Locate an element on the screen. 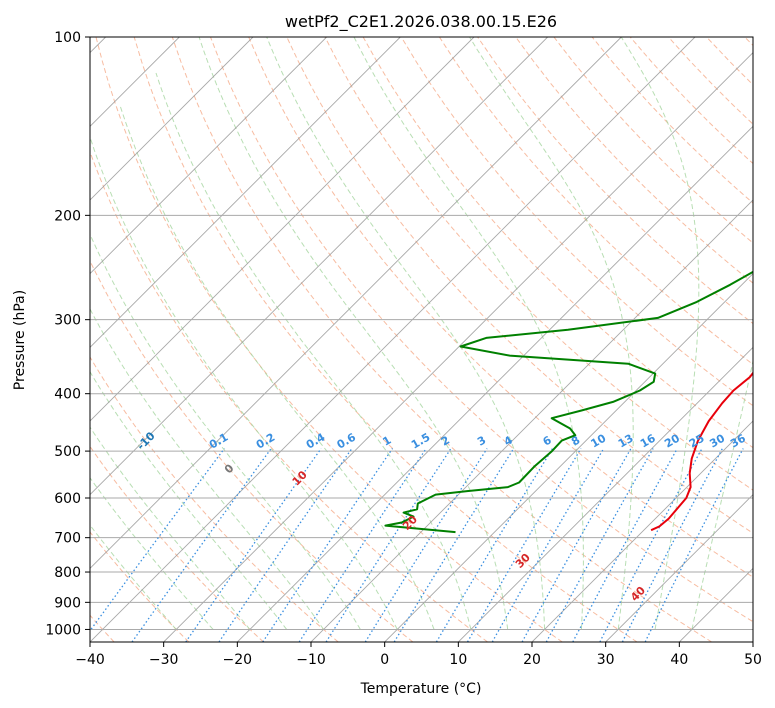 The image size is (775, 708). y-tick-label: 300 is located at coordinates (67, 321).